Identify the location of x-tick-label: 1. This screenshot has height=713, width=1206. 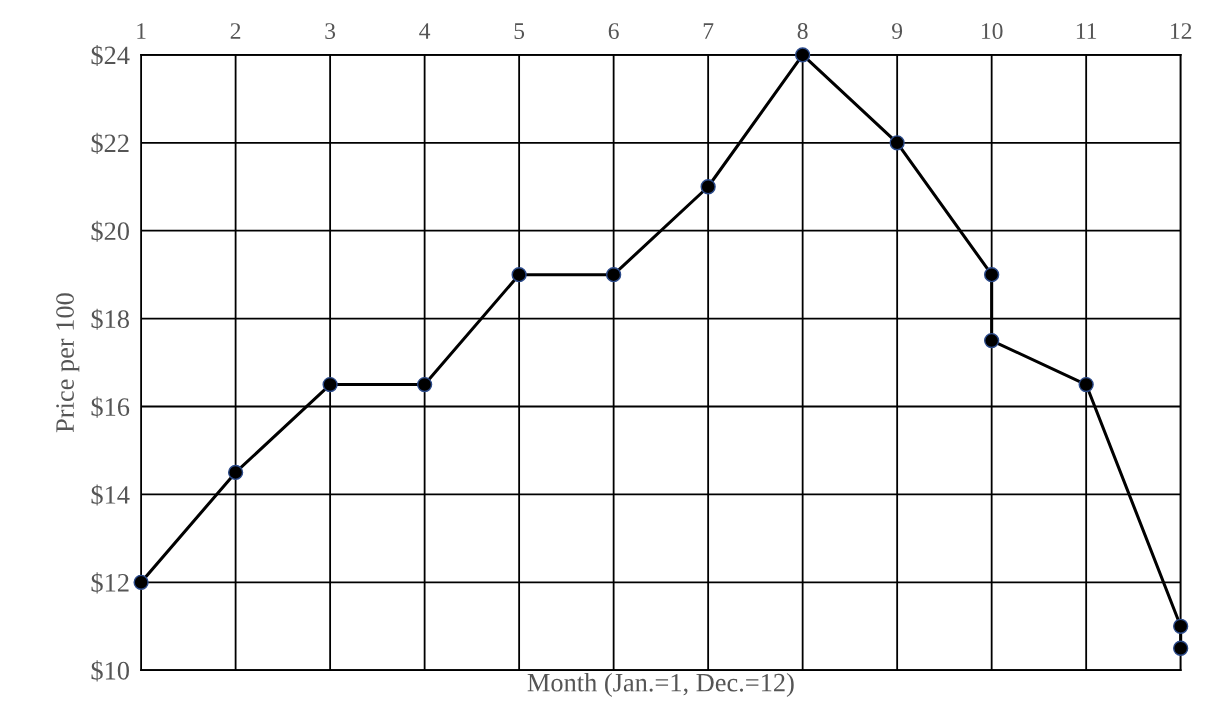
(141, 31).